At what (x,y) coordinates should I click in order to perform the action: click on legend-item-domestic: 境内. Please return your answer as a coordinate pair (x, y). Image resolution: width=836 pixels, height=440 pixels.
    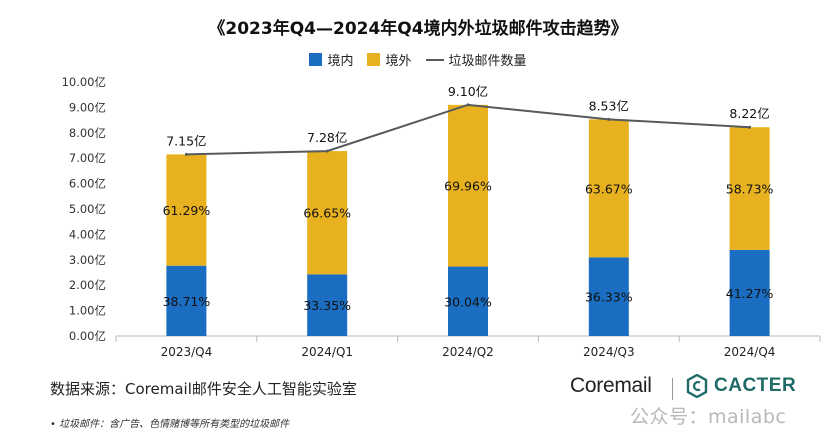
    Looking at the image, I should click on (331, 59).